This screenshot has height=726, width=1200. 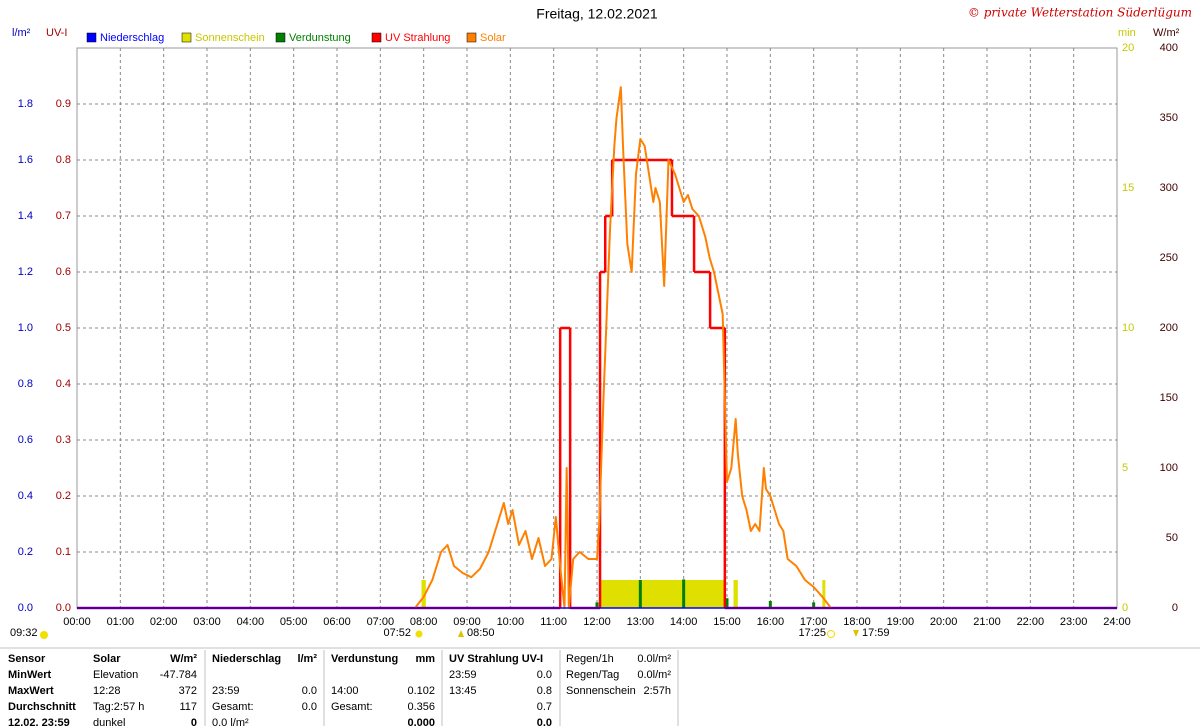 What do you see at coordinates (592, 675) in the screenshot?
I see `table-cell: Regen/Tag` at bounding box center [592, 675].